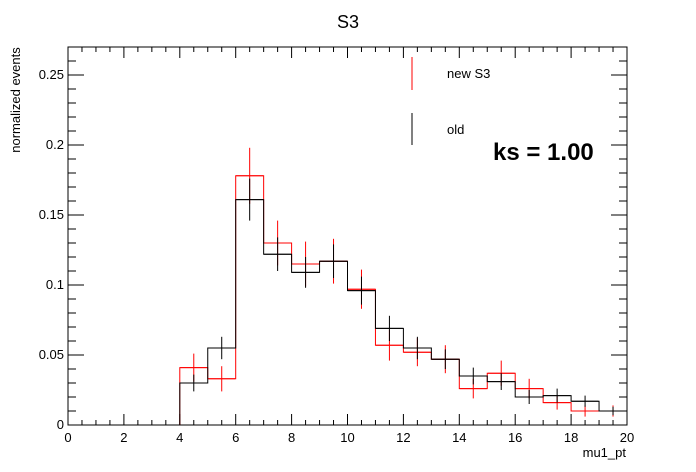  Describe the element at coordinates (60, 424) in the screenshot. I see `y-tick-label: 0` at that location.